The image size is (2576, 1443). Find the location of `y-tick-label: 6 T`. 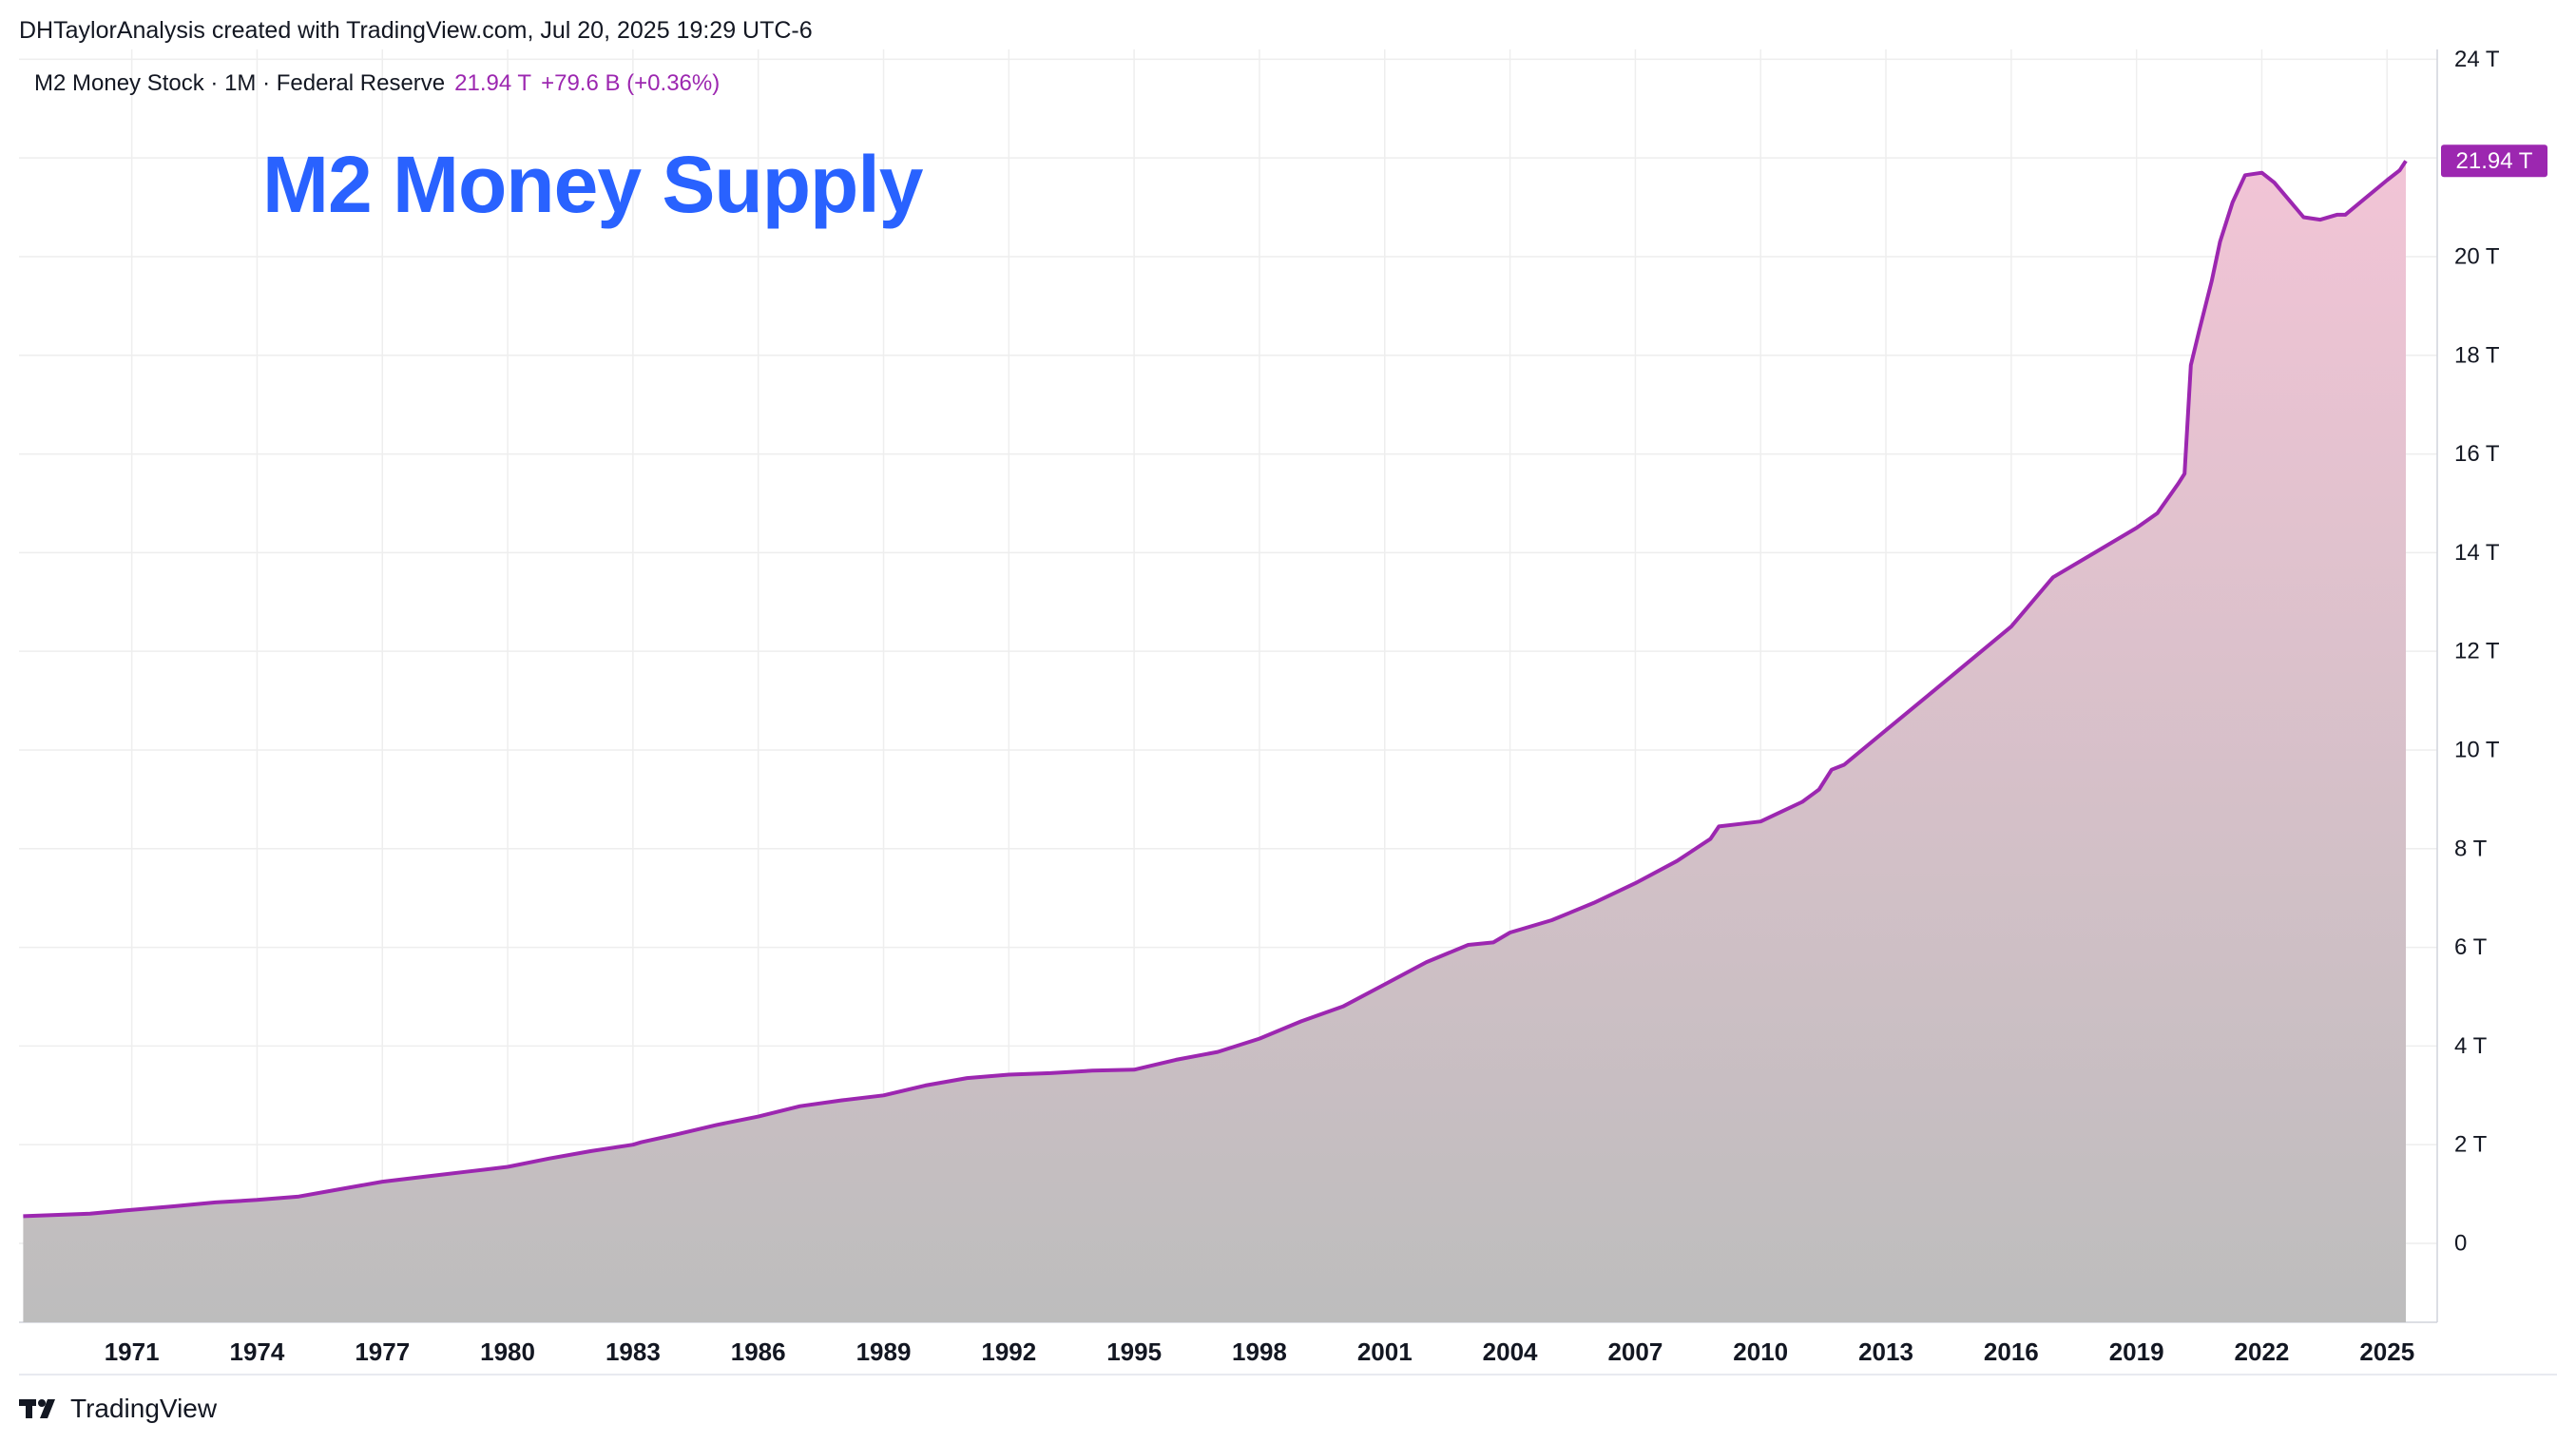

y-tick-label: 6 T is located at coordinates (2471, 947).